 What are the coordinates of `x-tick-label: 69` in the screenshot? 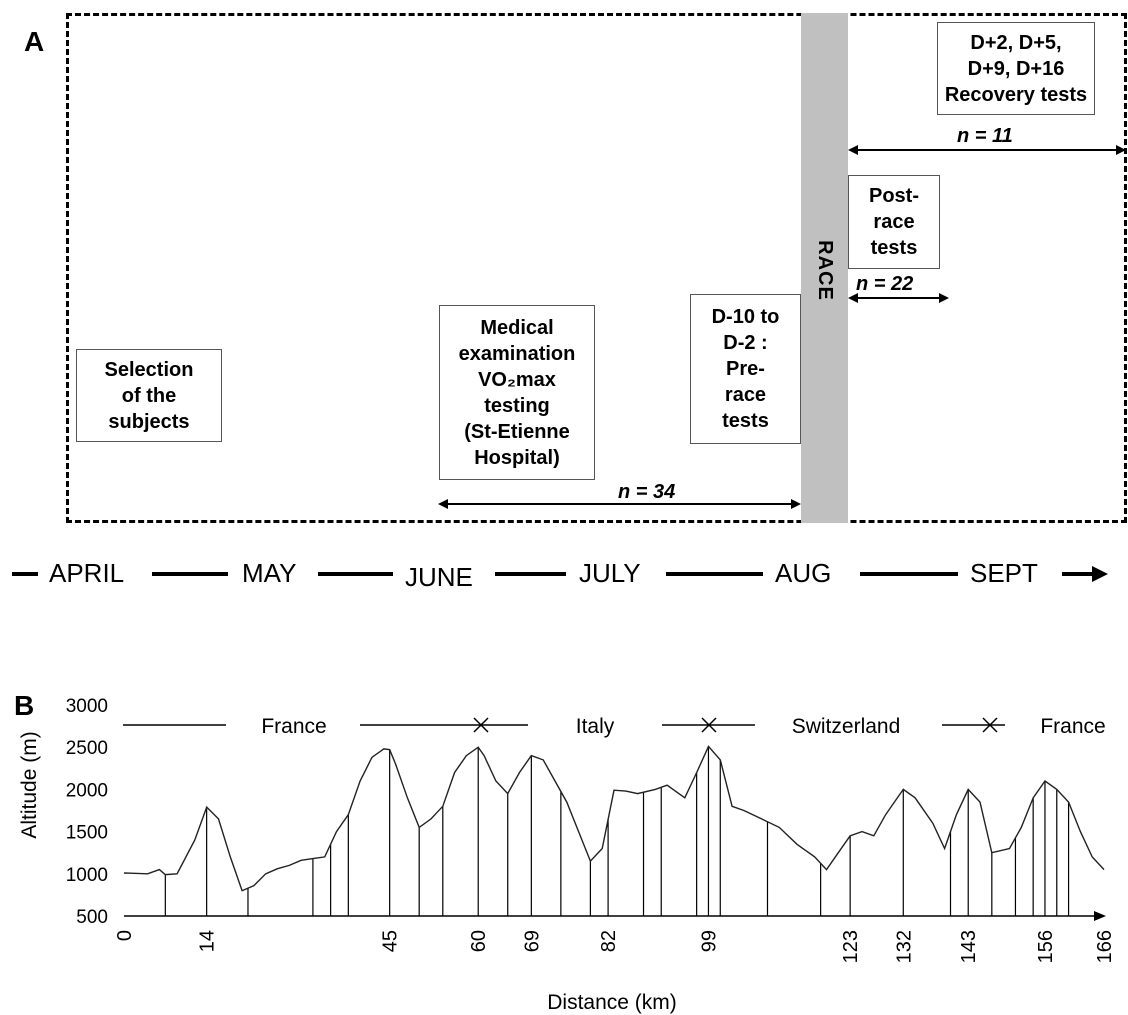 It's located at (532, 941).